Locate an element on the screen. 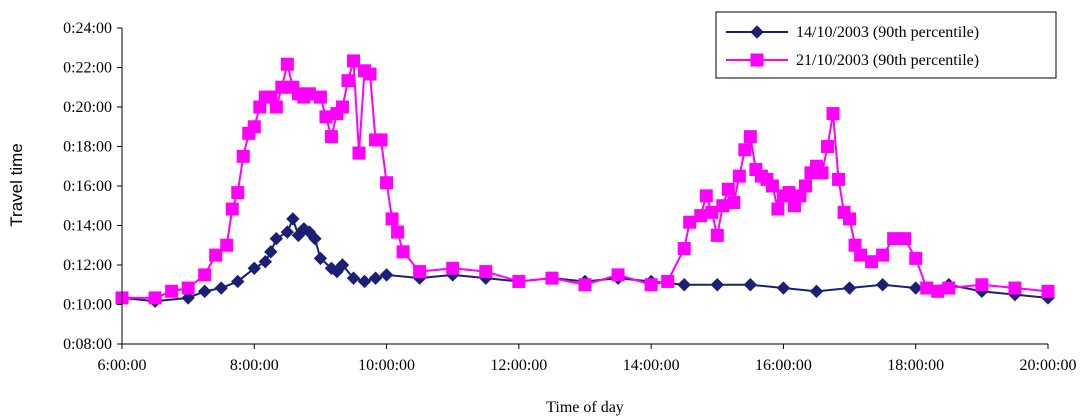 This screenshot has height=417, width=1088. y-tick-label: 0:18:00 is located at coordinates (87, 147).